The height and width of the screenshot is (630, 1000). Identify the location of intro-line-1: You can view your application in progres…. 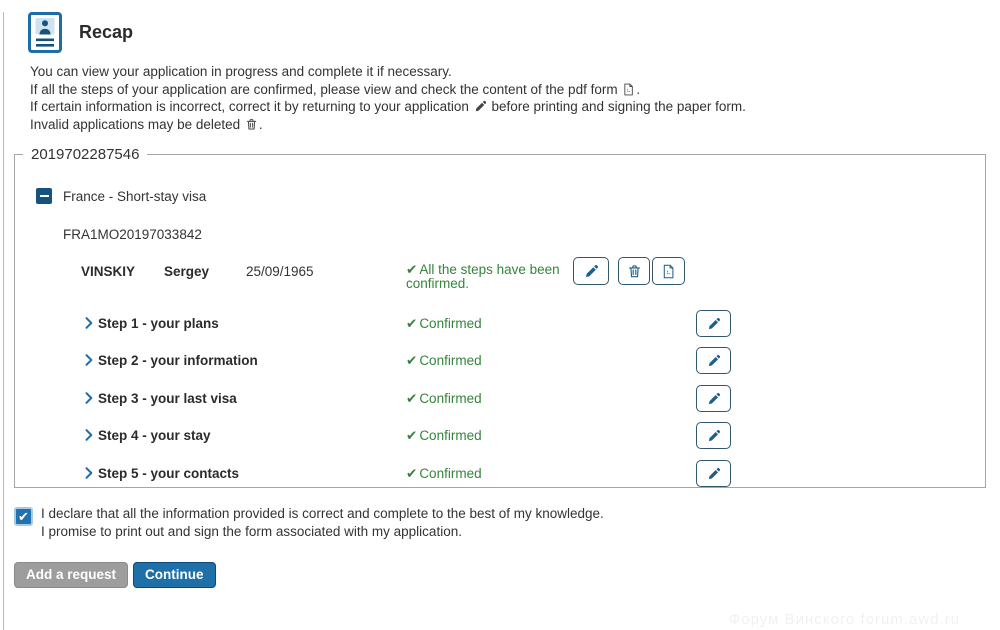
(241, 71).